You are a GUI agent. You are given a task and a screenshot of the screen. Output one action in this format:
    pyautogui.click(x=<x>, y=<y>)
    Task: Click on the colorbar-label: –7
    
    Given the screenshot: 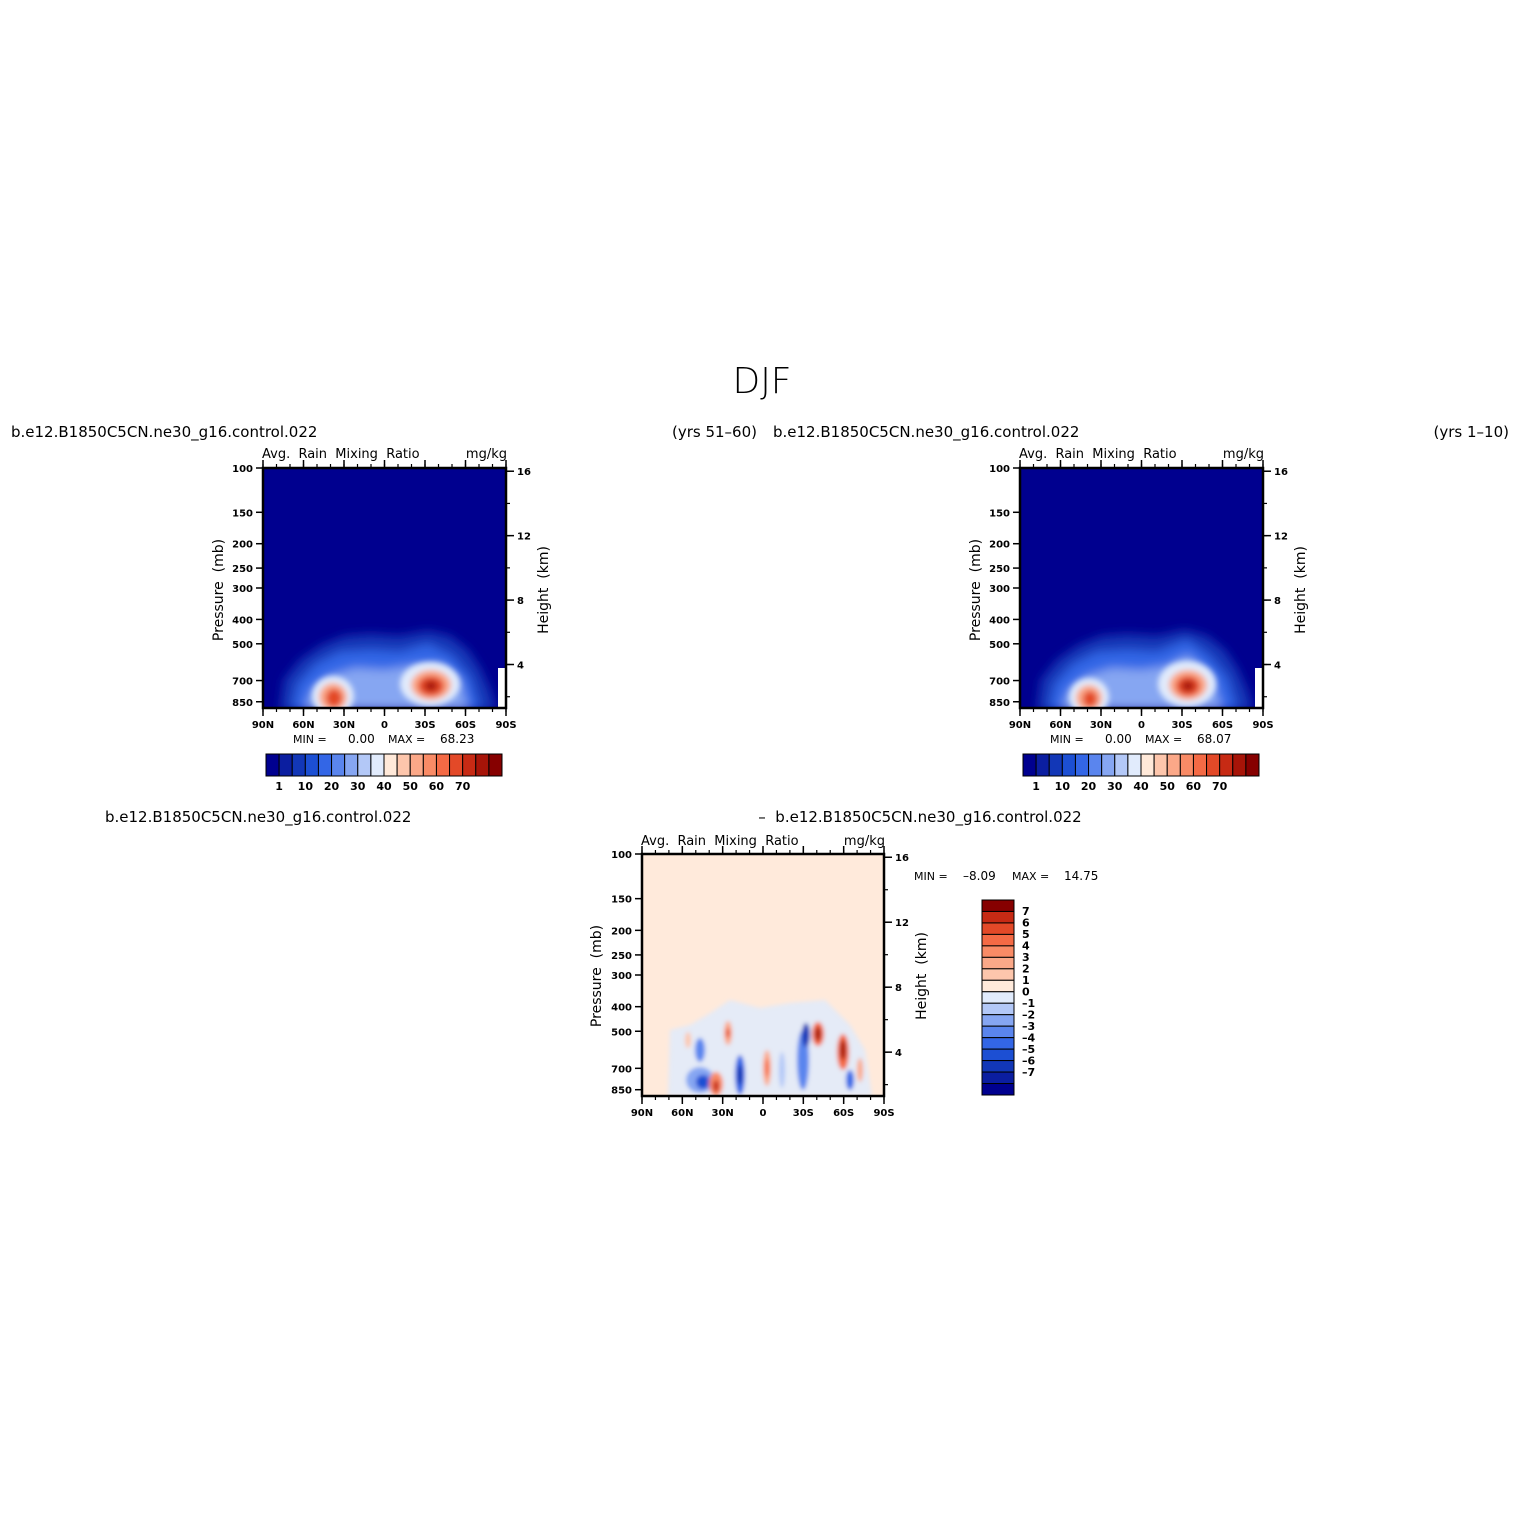 What is the action you would take?
    pyautogui.click(x=1028, y=1072)
    